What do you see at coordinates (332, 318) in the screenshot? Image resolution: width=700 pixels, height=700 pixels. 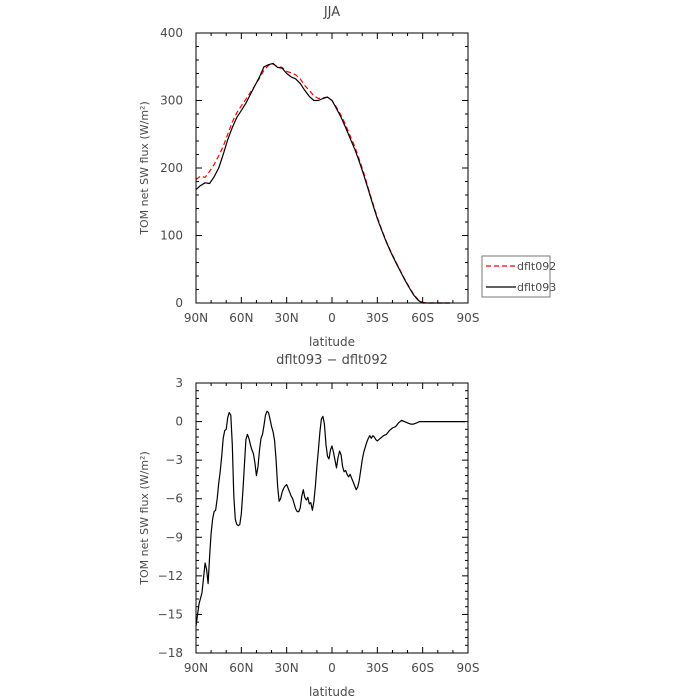 I see `top-x-tick-label: 0` at bounding box center [332, 318].